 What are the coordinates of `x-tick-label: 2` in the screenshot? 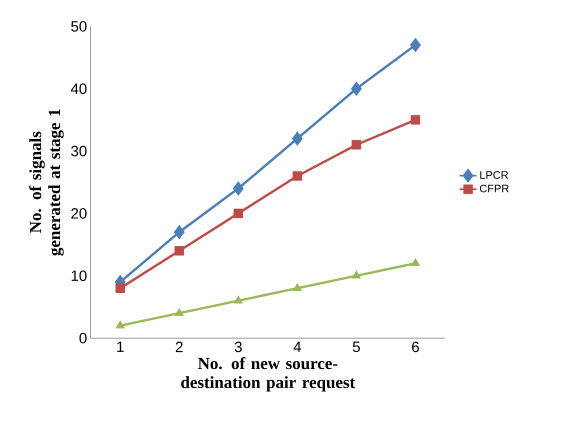 It's located at (179, 347).